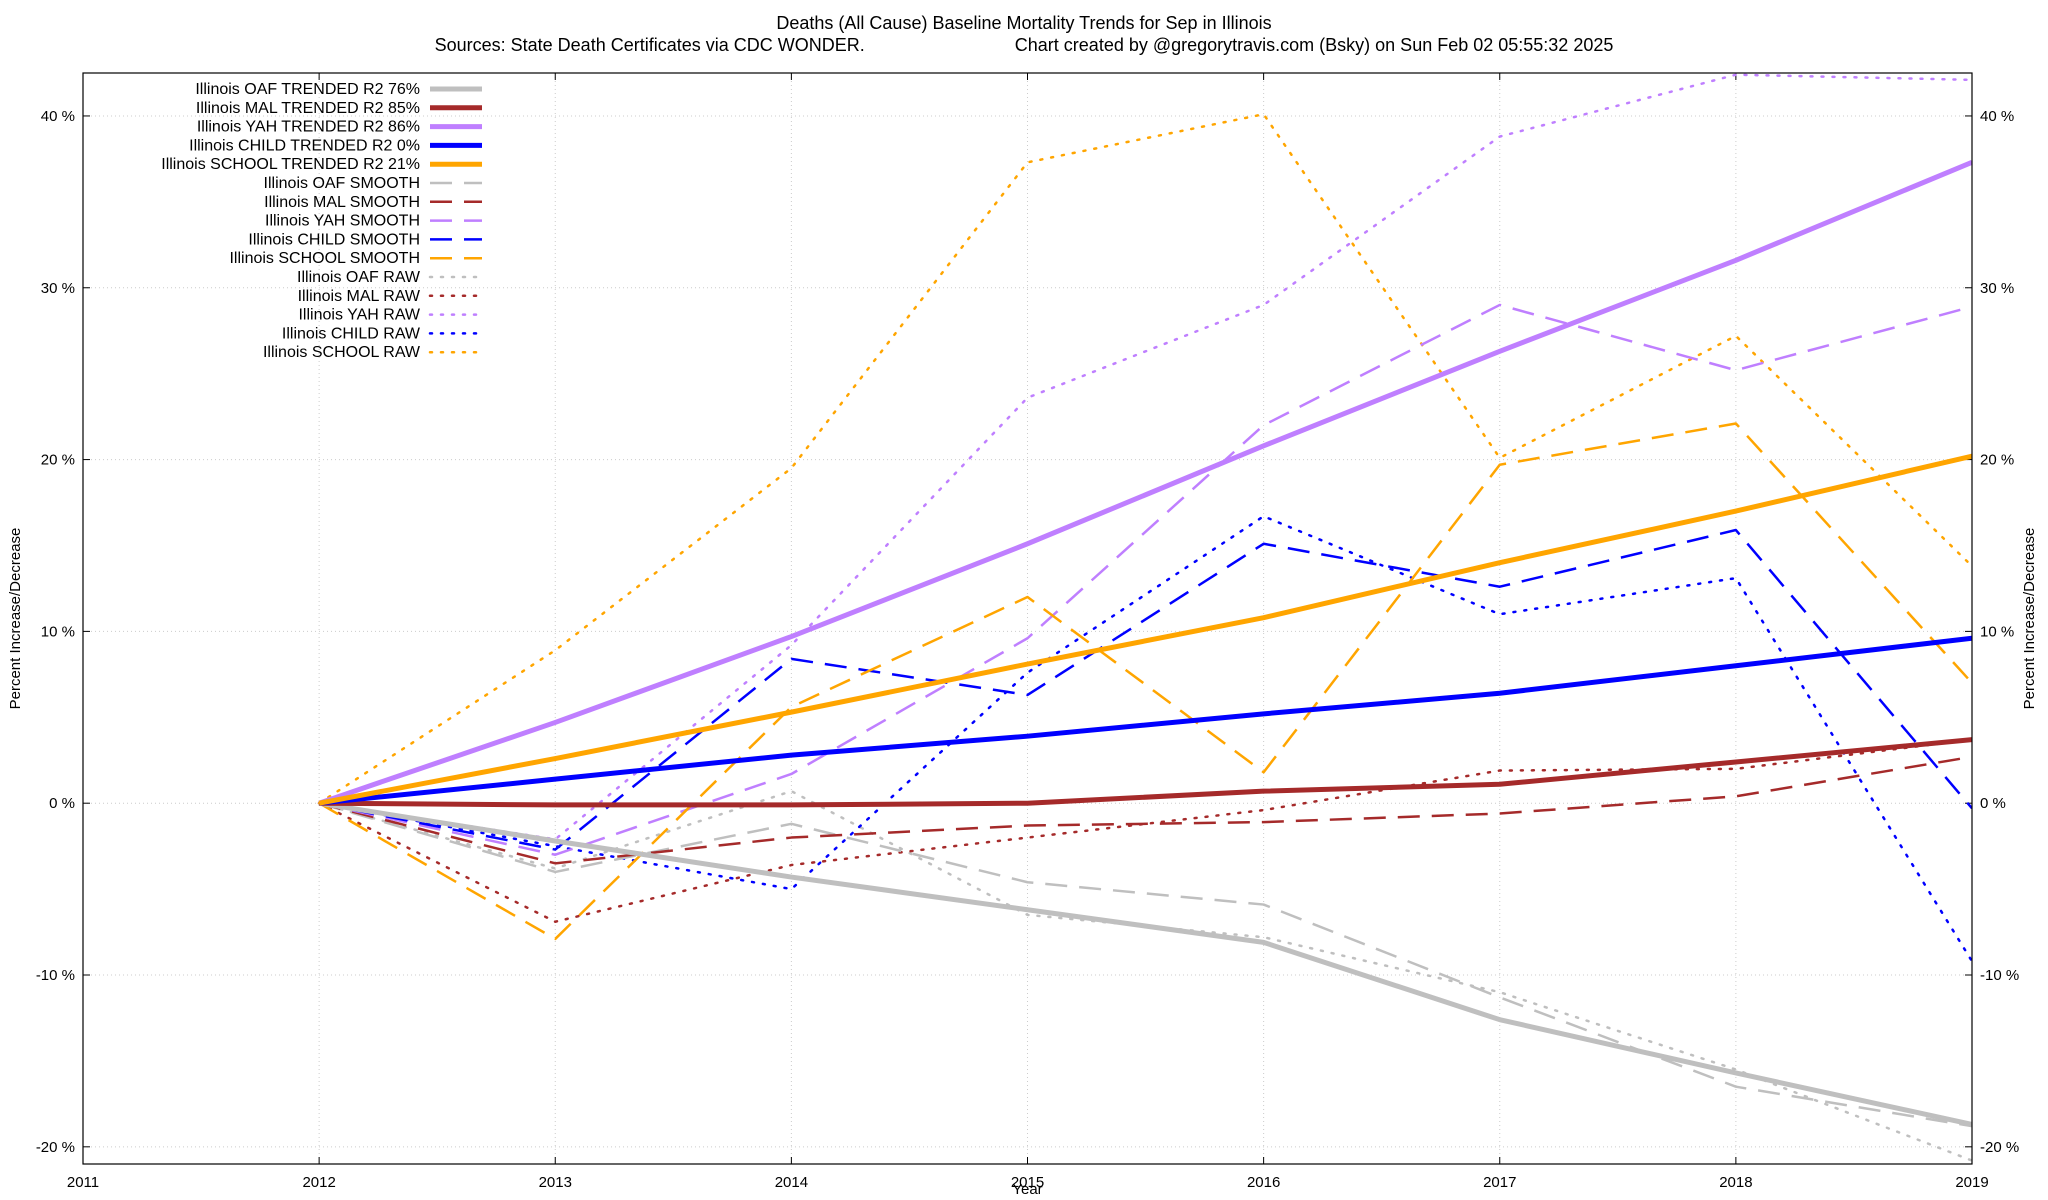 The width and height of the screenshot is (2048, 1200). Describe the element at coordinates (351, 333) in the screenshot. I see `legend-label-illinois-child-raw: Illinois CHILD RAW` at that location.